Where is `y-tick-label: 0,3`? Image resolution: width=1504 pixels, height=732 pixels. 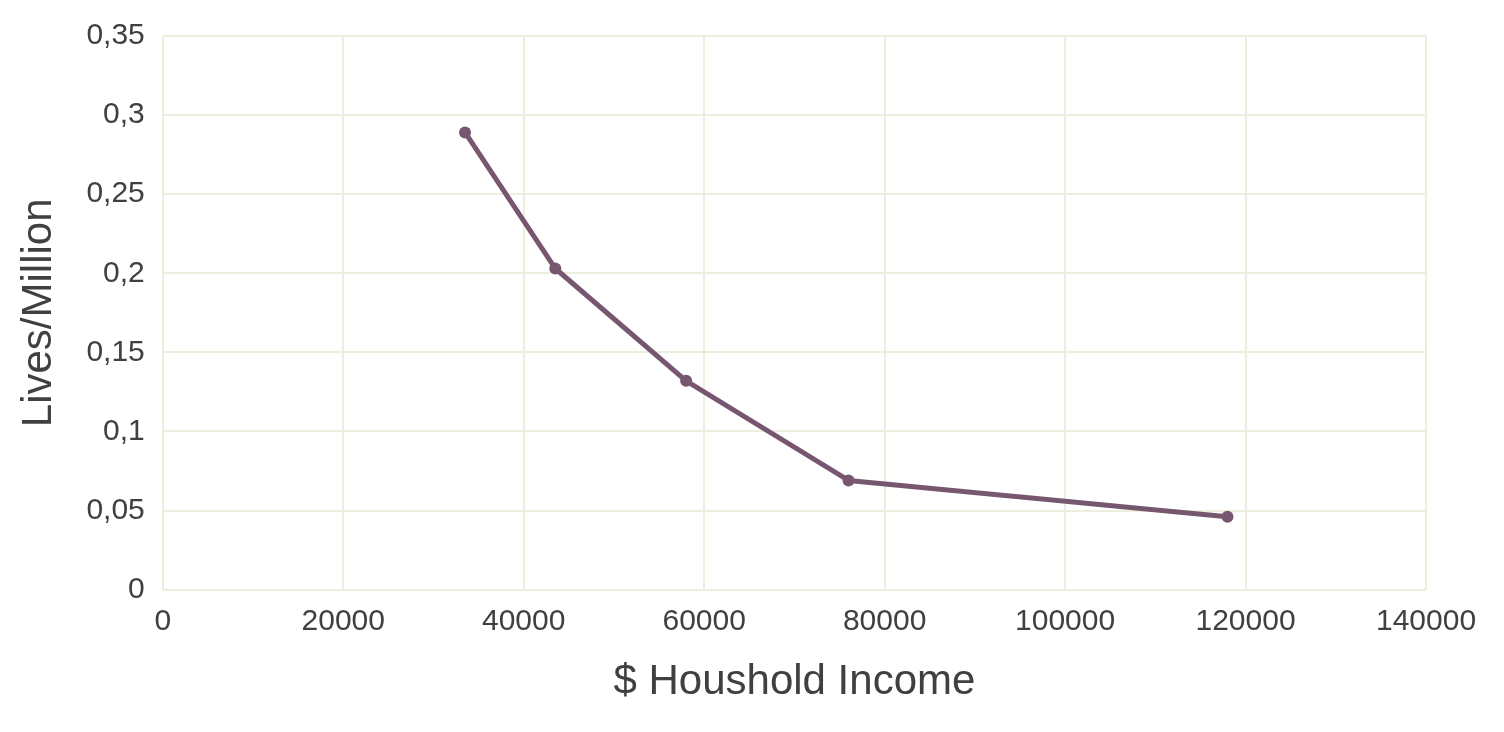 y-tick-label: 0,3 is located at coordinates (124, 113).